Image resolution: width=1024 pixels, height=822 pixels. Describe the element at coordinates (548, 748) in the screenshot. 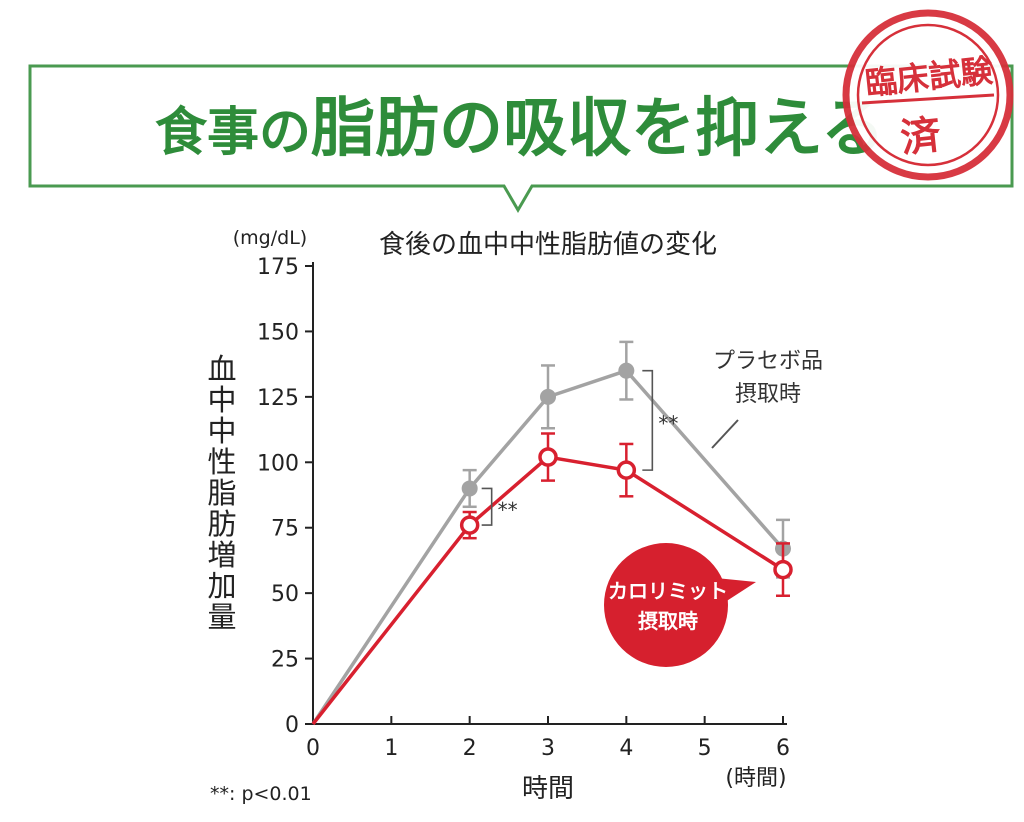

I see `x-tick-label: 3` at that location.